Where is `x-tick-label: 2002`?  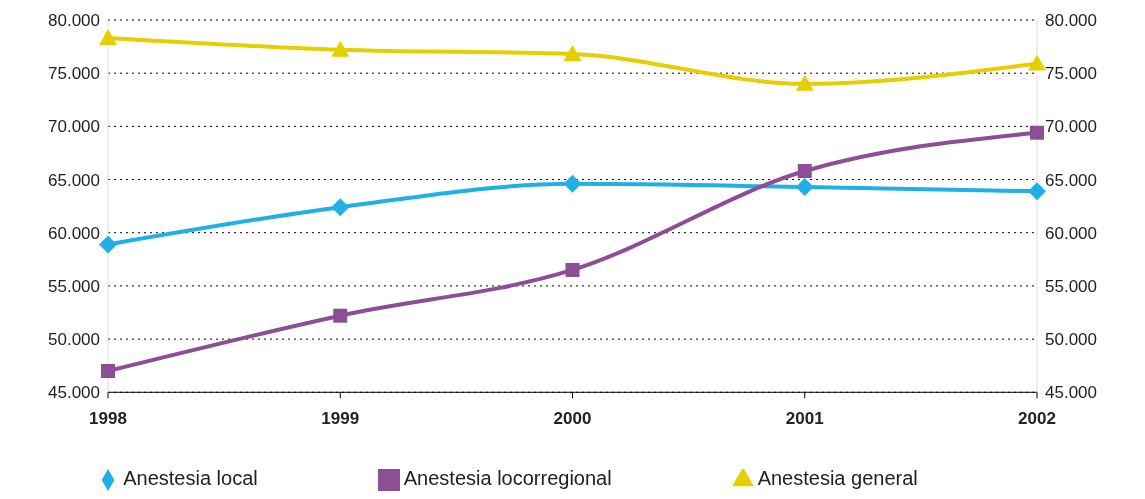 x-tick-label: 2002 is located at coordinates (1037, 419).